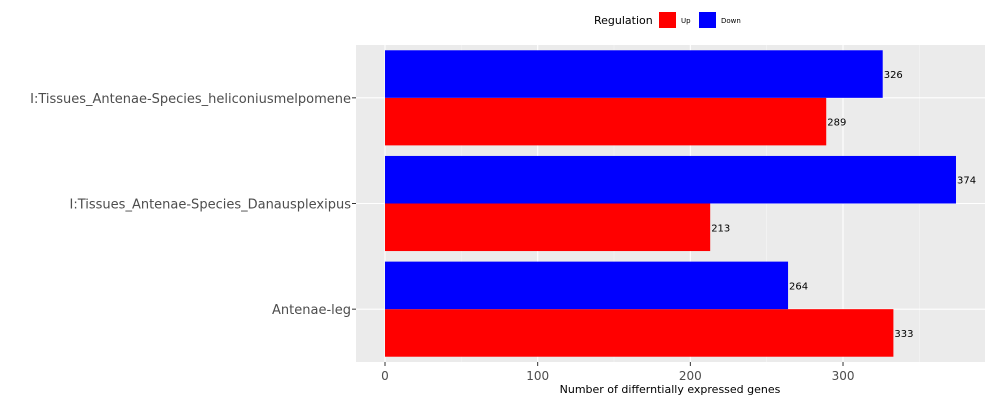 The height and width of the screenshot is (400, 990). What do you see at coordinates (311, 310) in the screenshot?
I see `y-category-label: Antenae-leg` at bounding box center [311, 310].